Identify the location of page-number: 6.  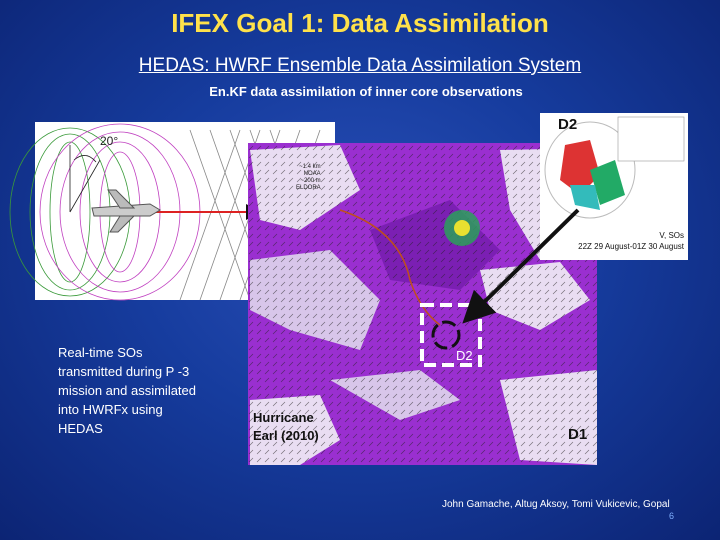
(672, 516).